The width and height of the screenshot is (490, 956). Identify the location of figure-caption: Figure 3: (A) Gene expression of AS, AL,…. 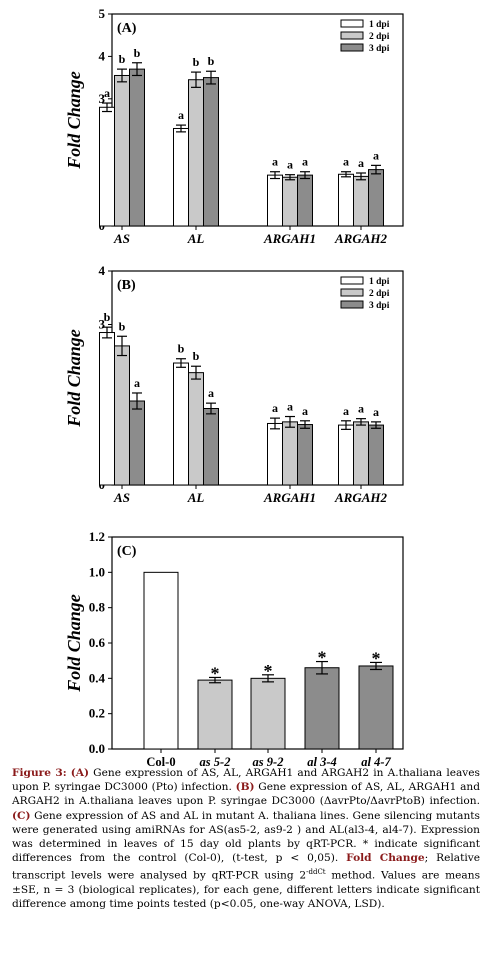
(246, 839).